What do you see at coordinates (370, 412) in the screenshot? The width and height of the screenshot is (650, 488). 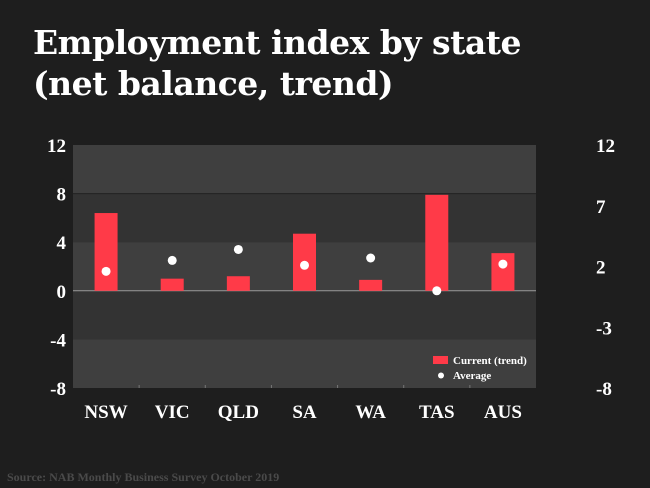 I see `x-tick-label: WA` at bounding box center [370, 412].